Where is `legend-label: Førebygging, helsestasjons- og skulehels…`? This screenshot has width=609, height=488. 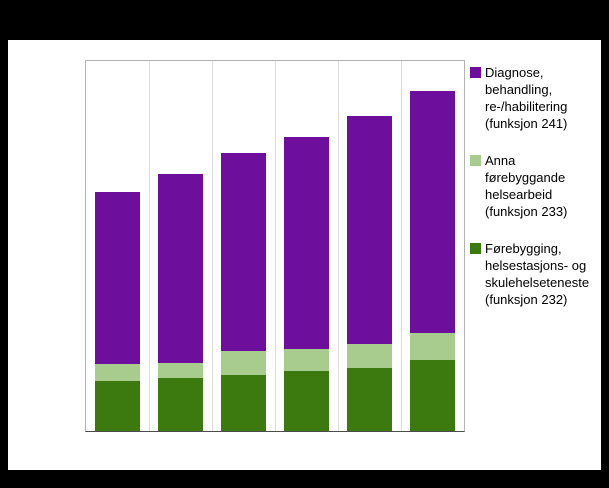
legend-label: Førebygging, helsestasjons- og skulehels… is located at coordinates (537, 274).